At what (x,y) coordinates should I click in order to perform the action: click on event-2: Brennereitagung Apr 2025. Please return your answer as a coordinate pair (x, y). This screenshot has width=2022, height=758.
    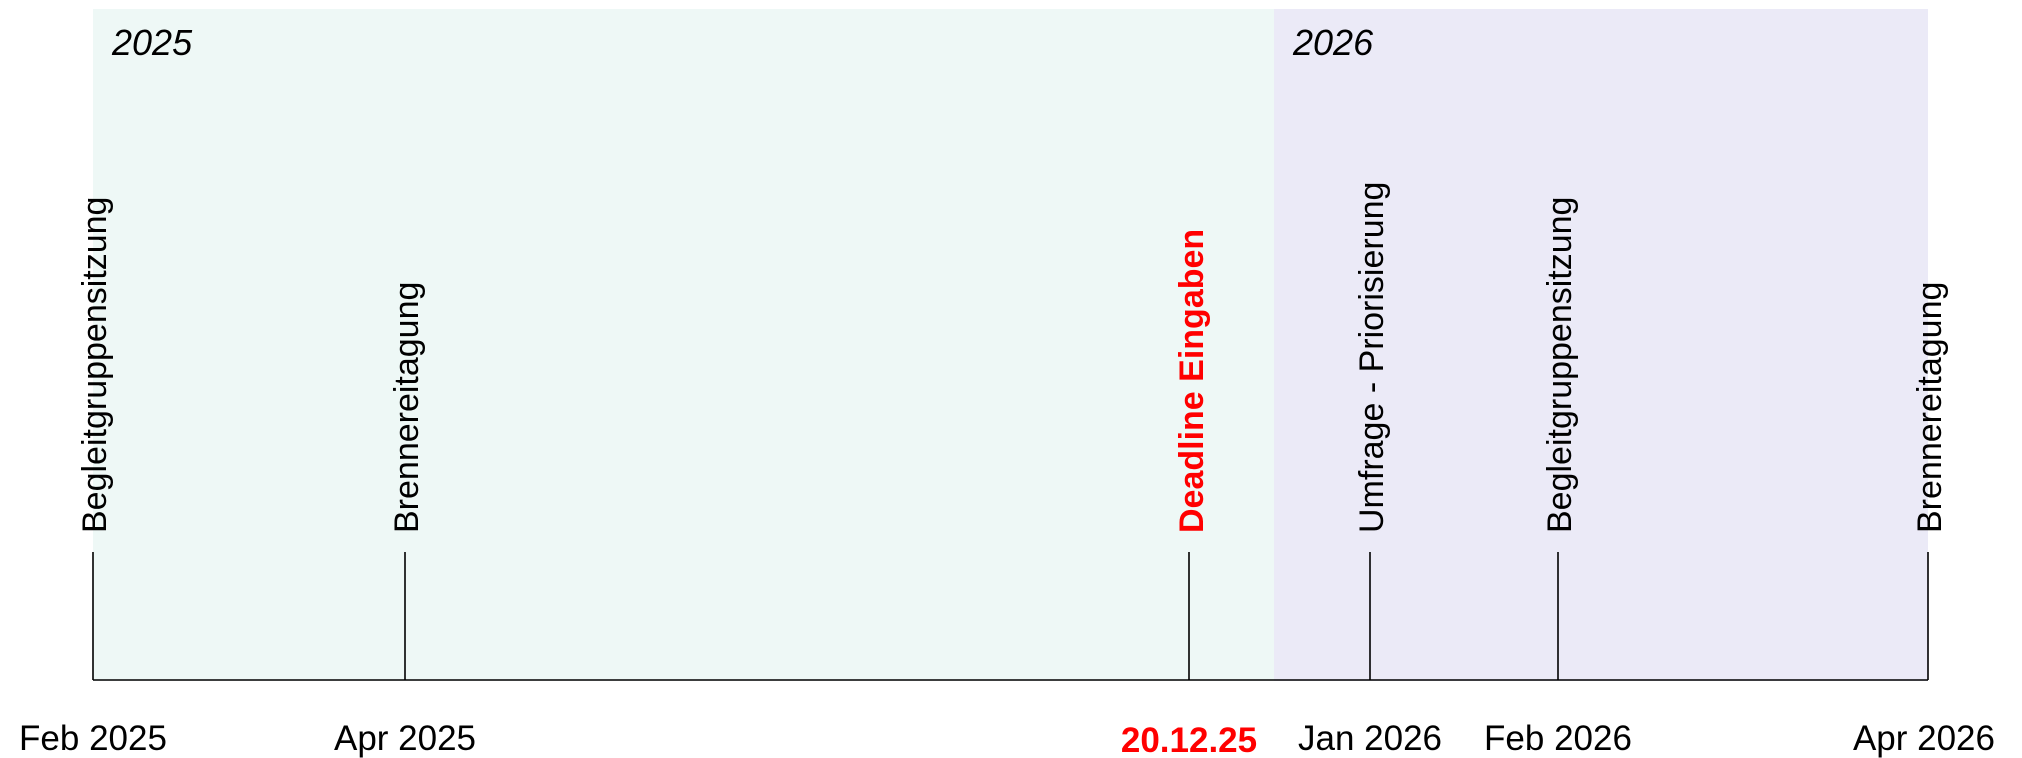
    Looking at the image, I should click on (405, 520).